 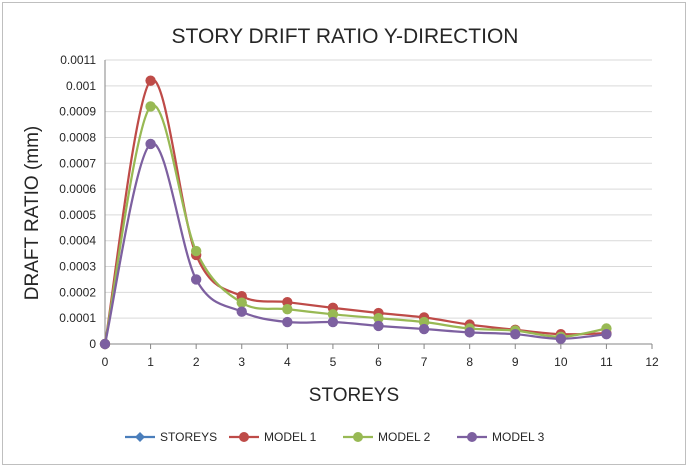 I want to click on x-tick-label: 10, so click(x=561, y=362).